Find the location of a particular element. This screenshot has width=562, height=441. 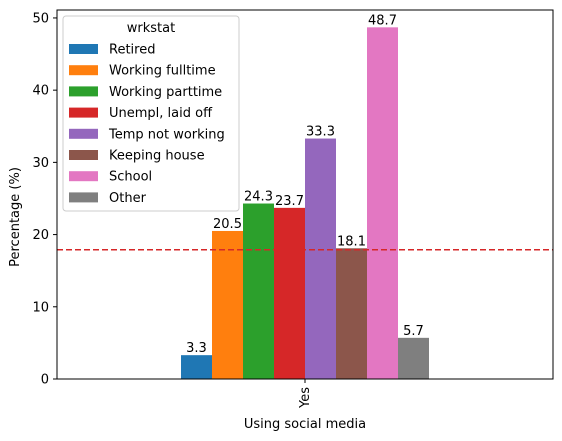

y-tick-label: 50 is located at coordinates (40, 18).